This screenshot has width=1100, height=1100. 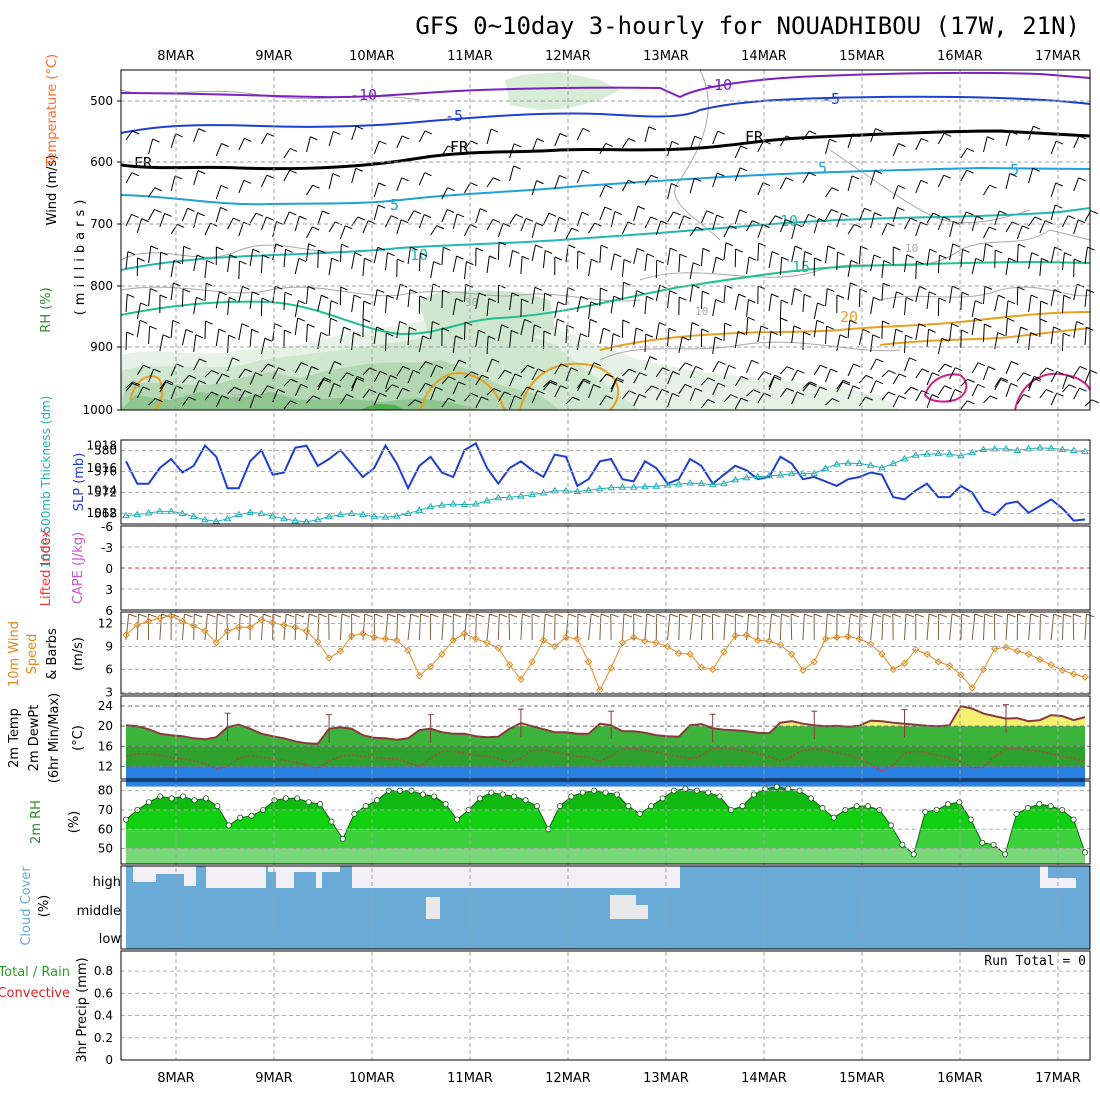 I want to click on frame-stab, so click(x=605, y=568).